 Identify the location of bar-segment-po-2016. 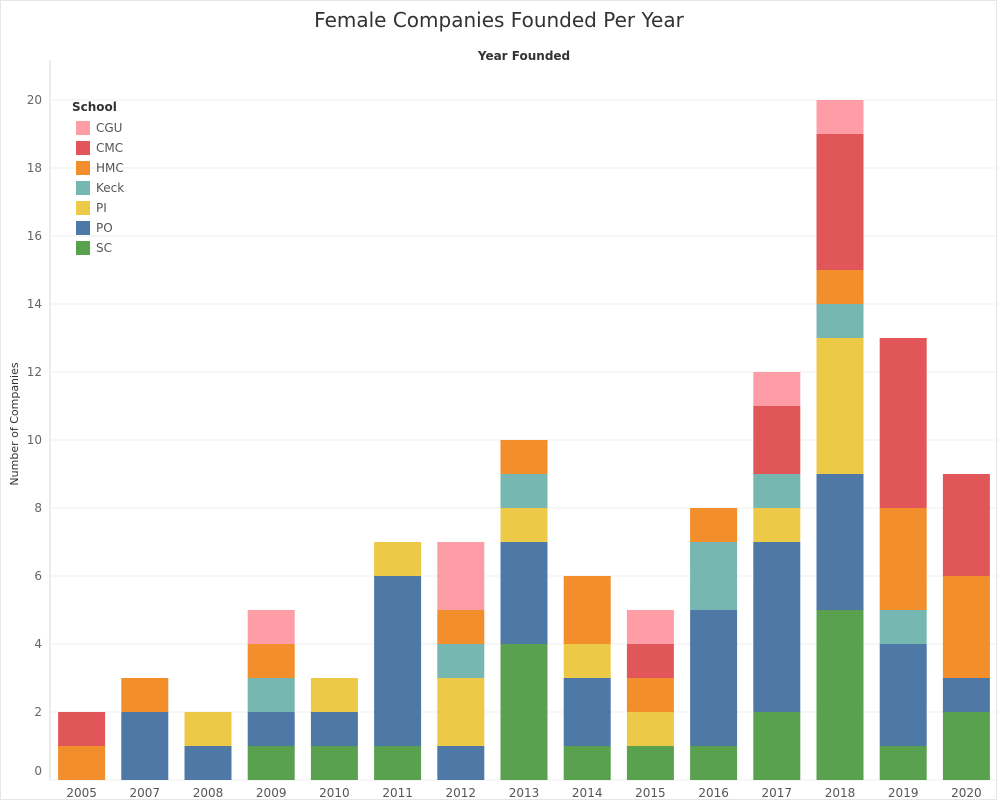
(714, 678).